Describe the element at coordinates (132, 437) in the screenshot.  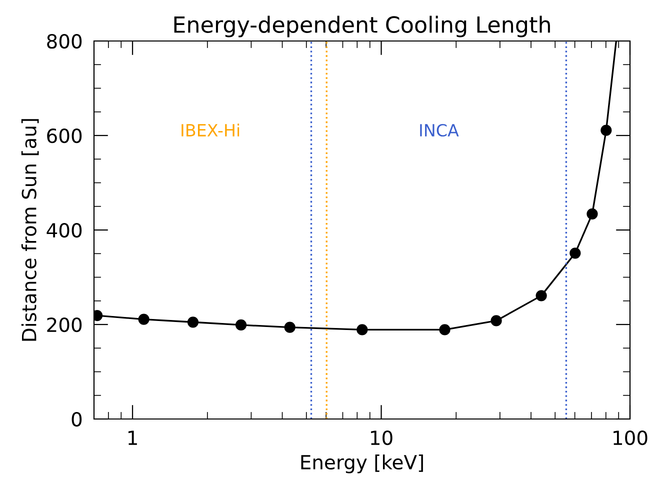
I see `x-tick-label: 1` at that location.